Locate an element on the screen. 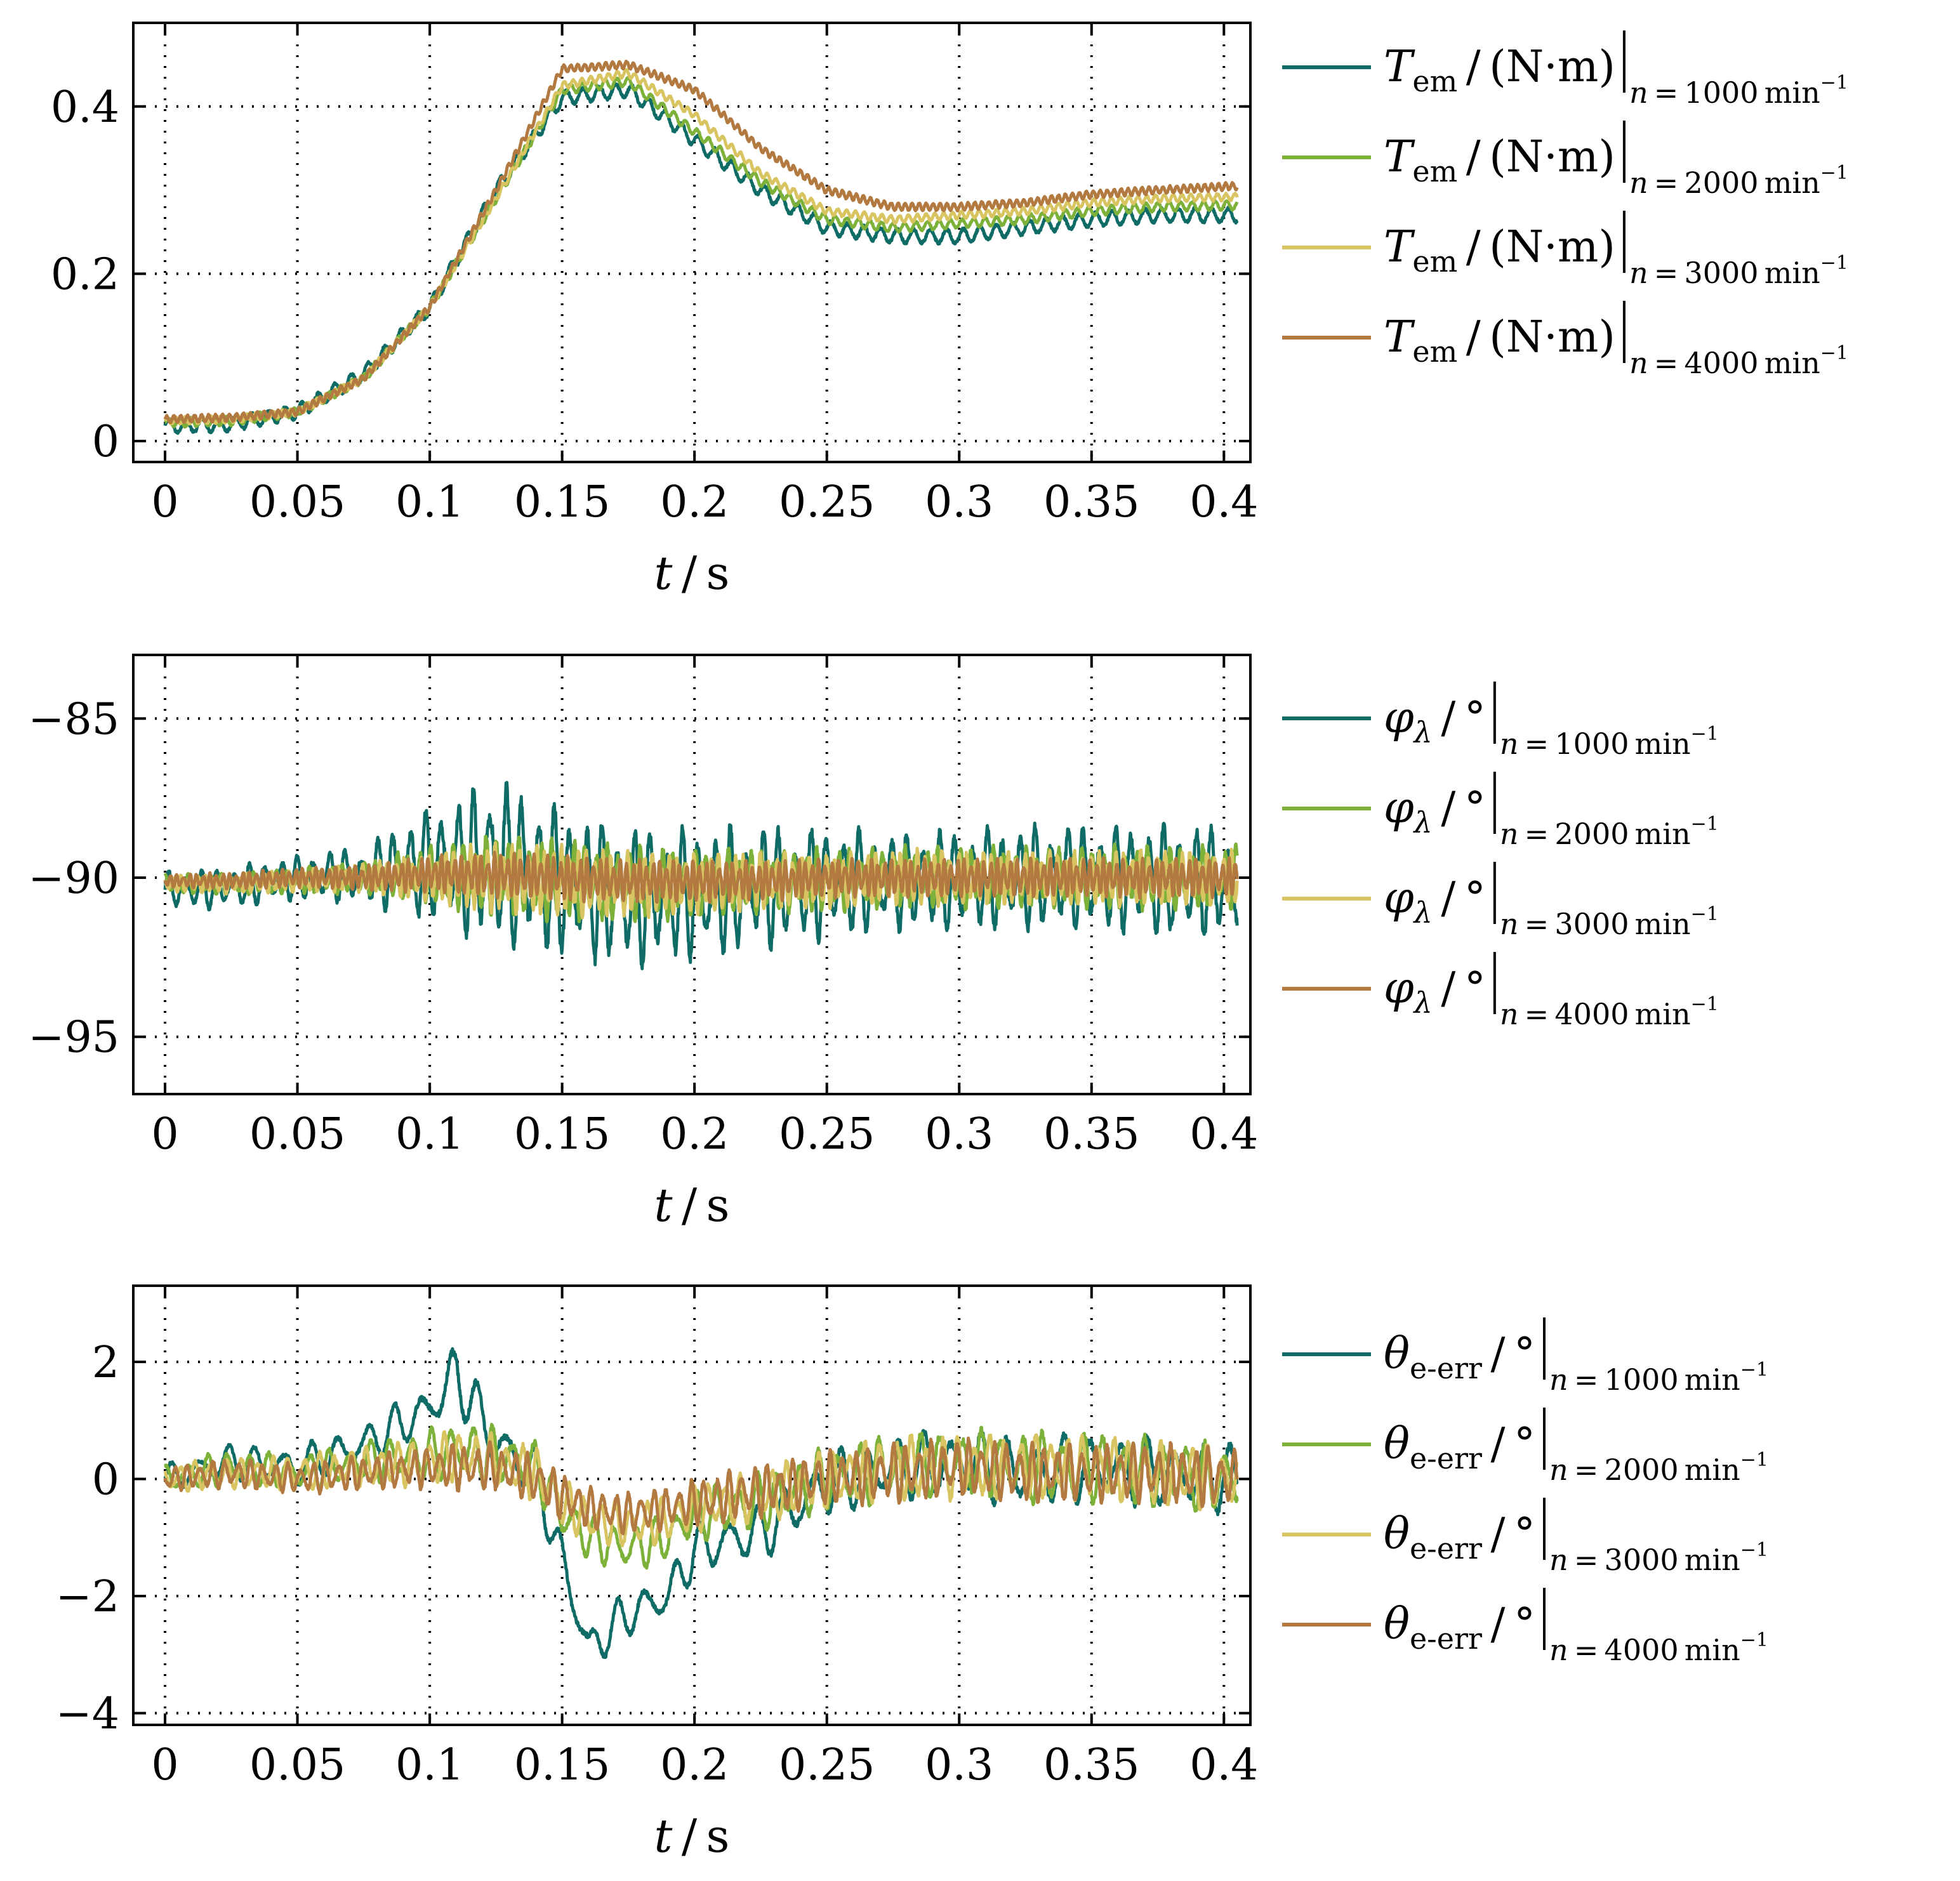 Image resolution: width=1960 pixels, height=1881 pixels. legend-label-n3000: θe-err / ° is located at coordinates (1460, 1537).